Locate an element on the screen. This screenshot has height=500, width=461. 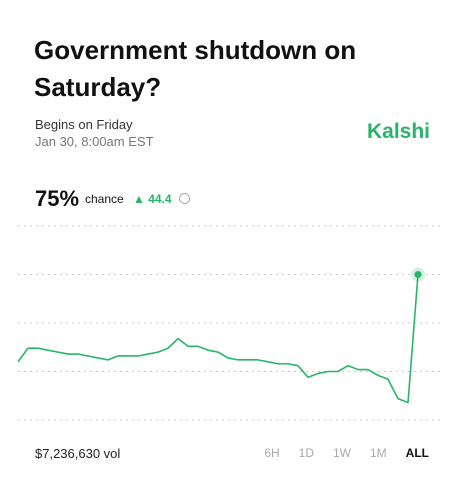
range-button: ALL is located at coordinates (417, 453).